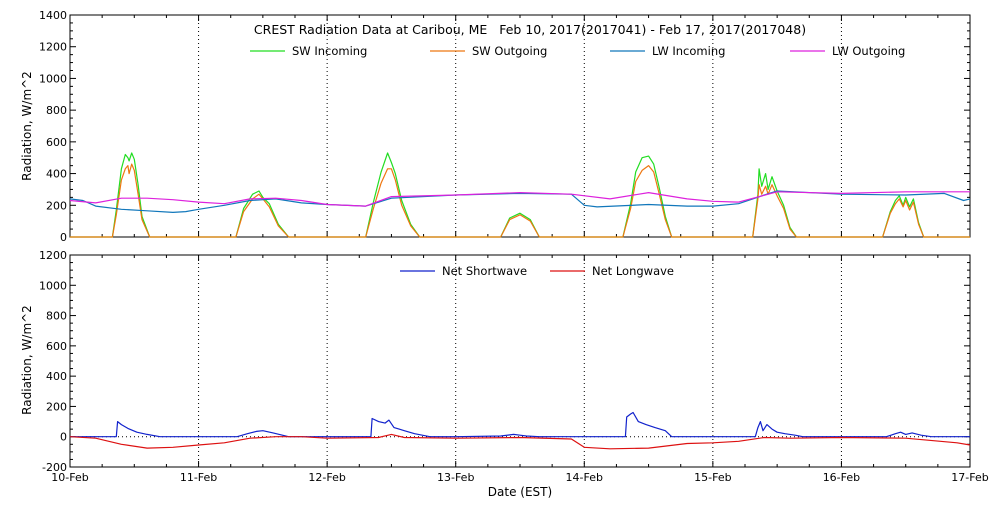  What do you see at coordinates (56, 205) in the screenshot?
I see `top-y-tick-label: 200` at bounding box center [56, 205].